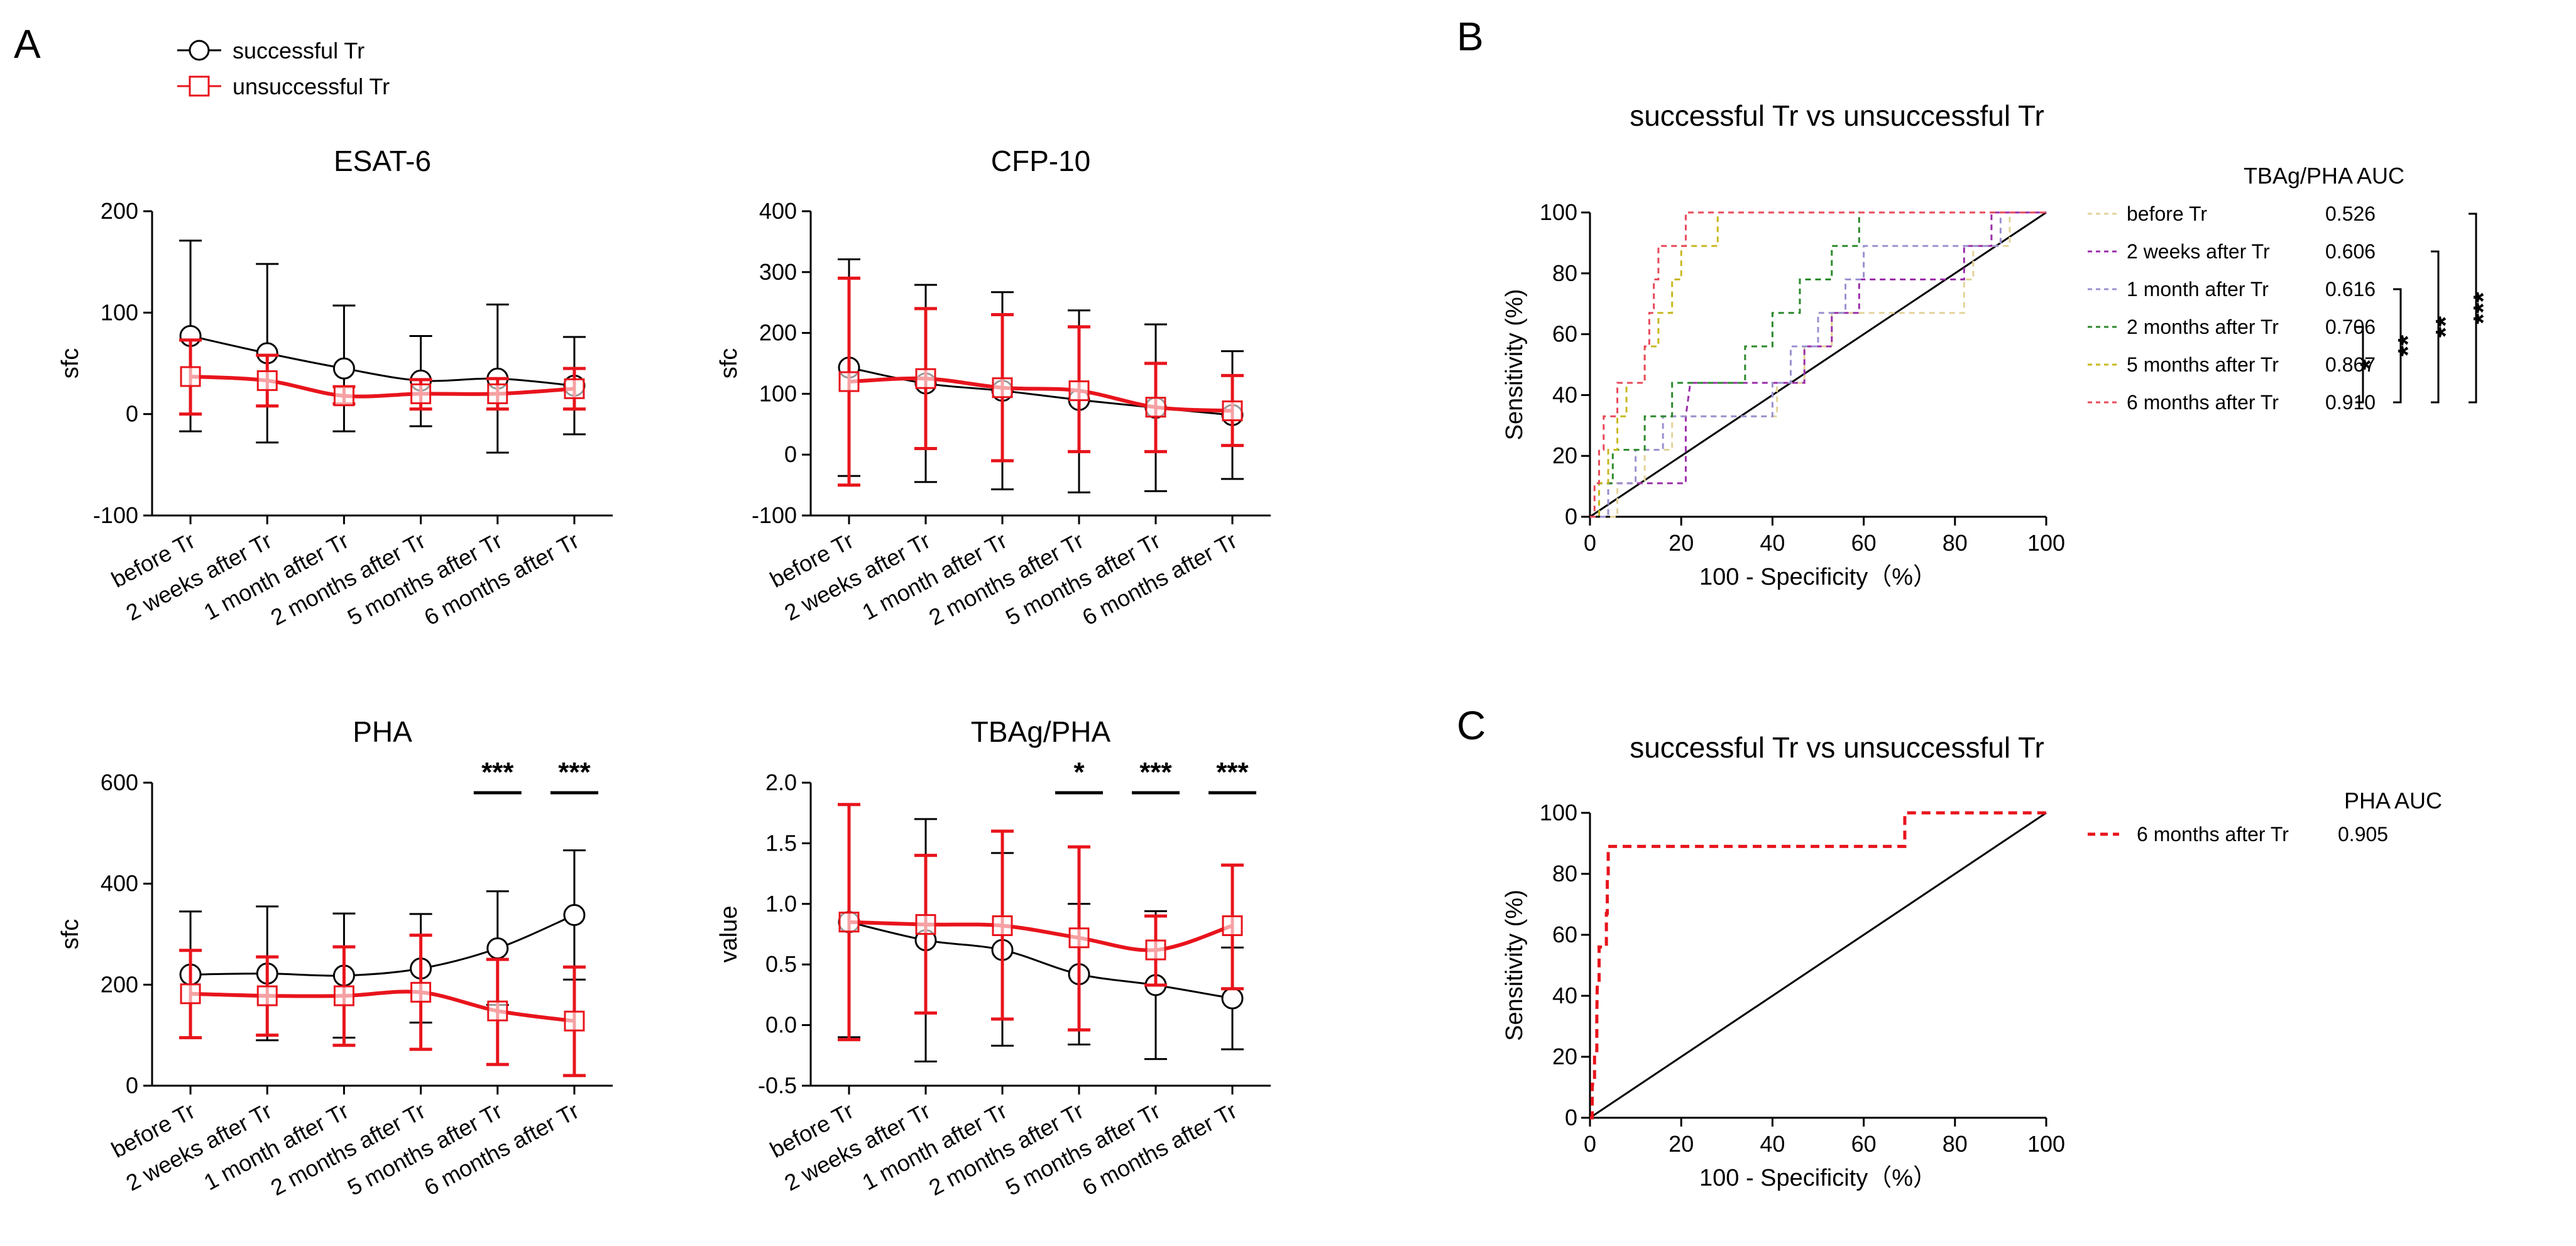 This screenshot has height=1246, width=2576. I want to click on legend-name-1mo: 1 month after Tr, so click(2198, 289).